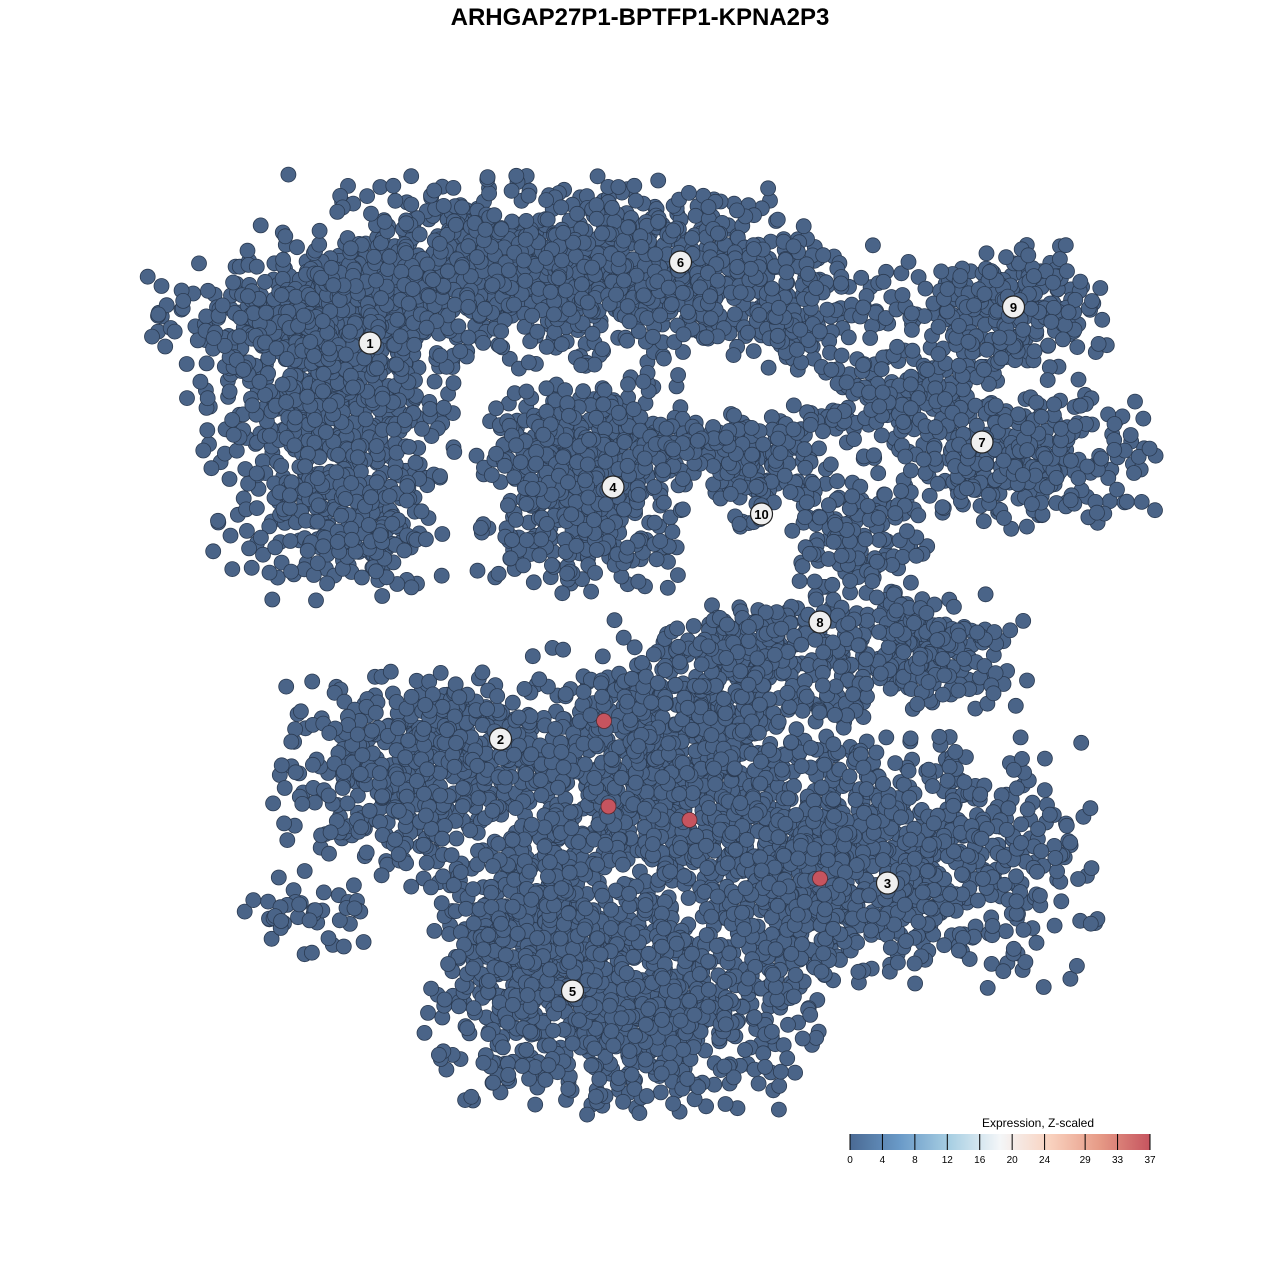  I want to click on chart-title: ARHGAP27P1-BPTFP1-KPNA2P3, so click(640, 17).